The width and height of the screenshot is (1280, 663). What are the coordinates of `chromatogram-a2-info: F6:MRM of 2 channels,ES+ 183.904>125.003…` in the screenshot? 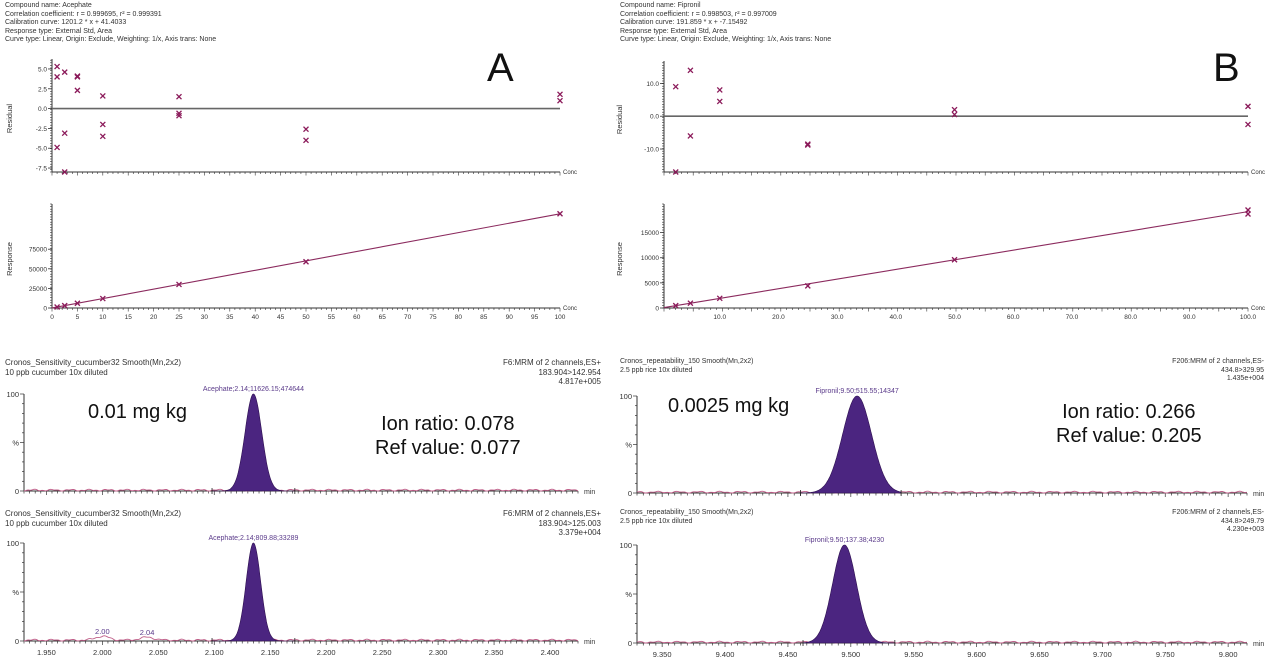 It's located at (552, 523).